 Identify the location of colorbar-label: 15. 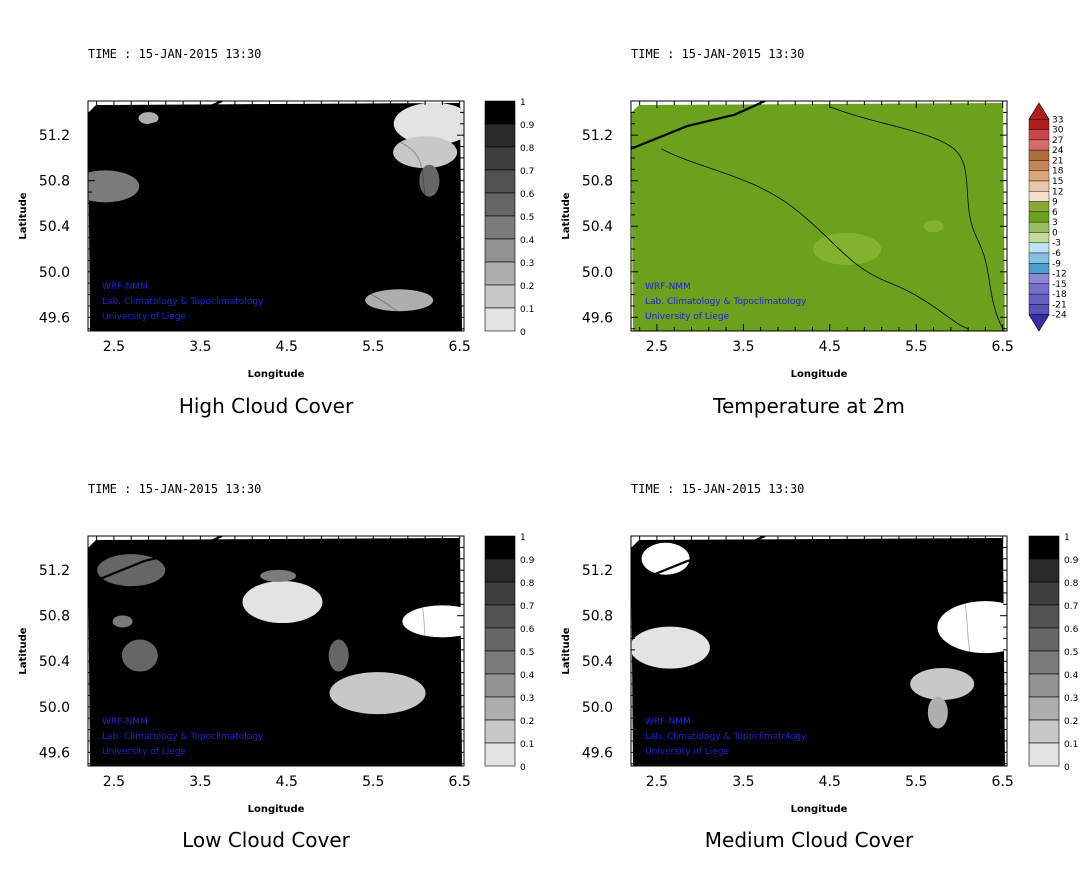
(1057, 182).